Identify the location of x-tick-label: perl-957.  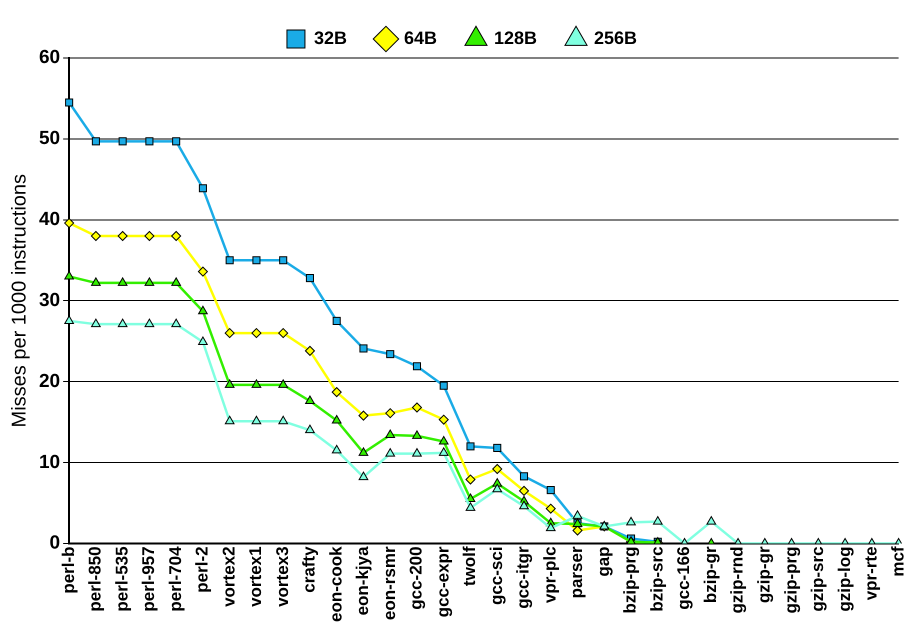
(148, 579).